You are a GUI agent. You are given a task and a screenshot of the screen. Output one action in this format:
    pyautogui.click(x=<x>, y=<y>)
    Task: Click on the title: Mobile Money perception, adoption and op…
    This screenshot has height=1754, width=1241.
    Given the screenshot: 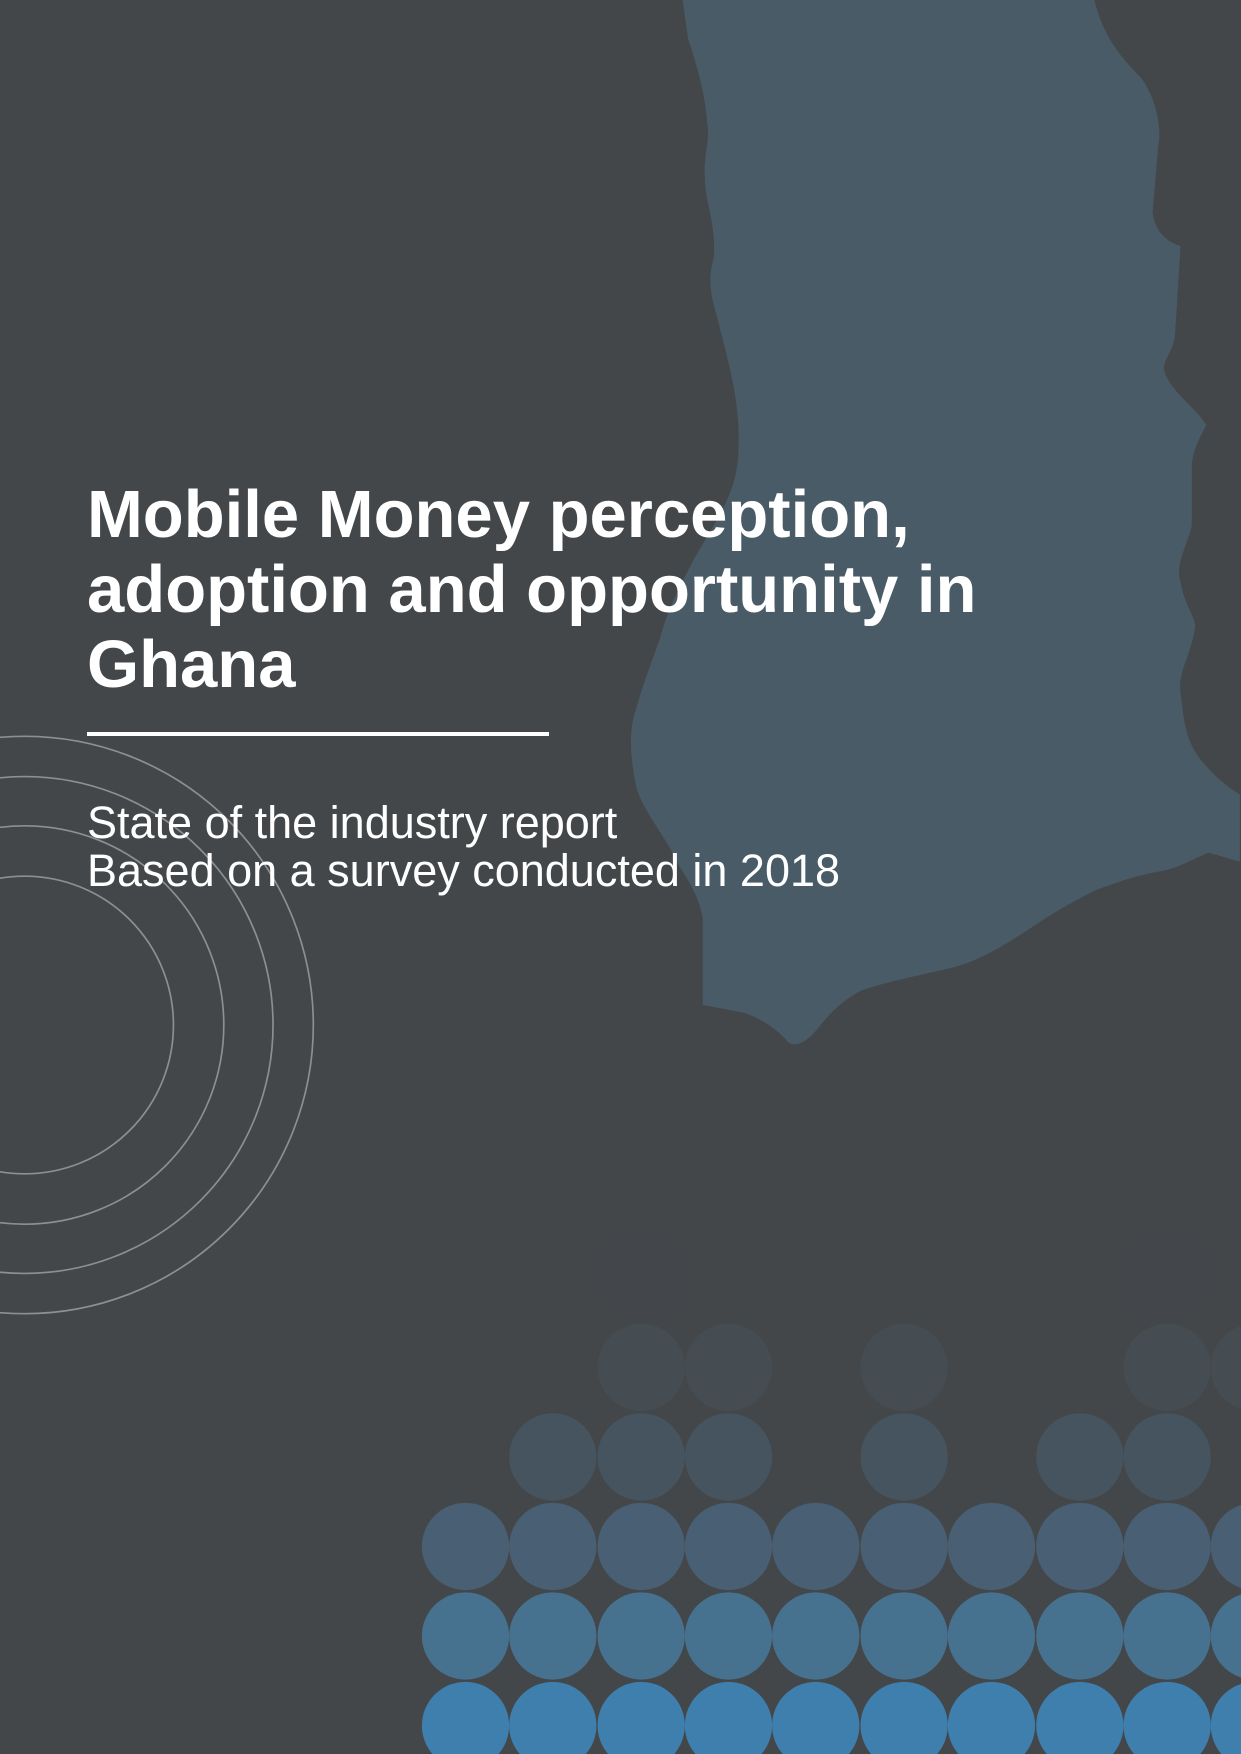 What is the action you would take?
    pyautogui.click(x=531, y=589)
    